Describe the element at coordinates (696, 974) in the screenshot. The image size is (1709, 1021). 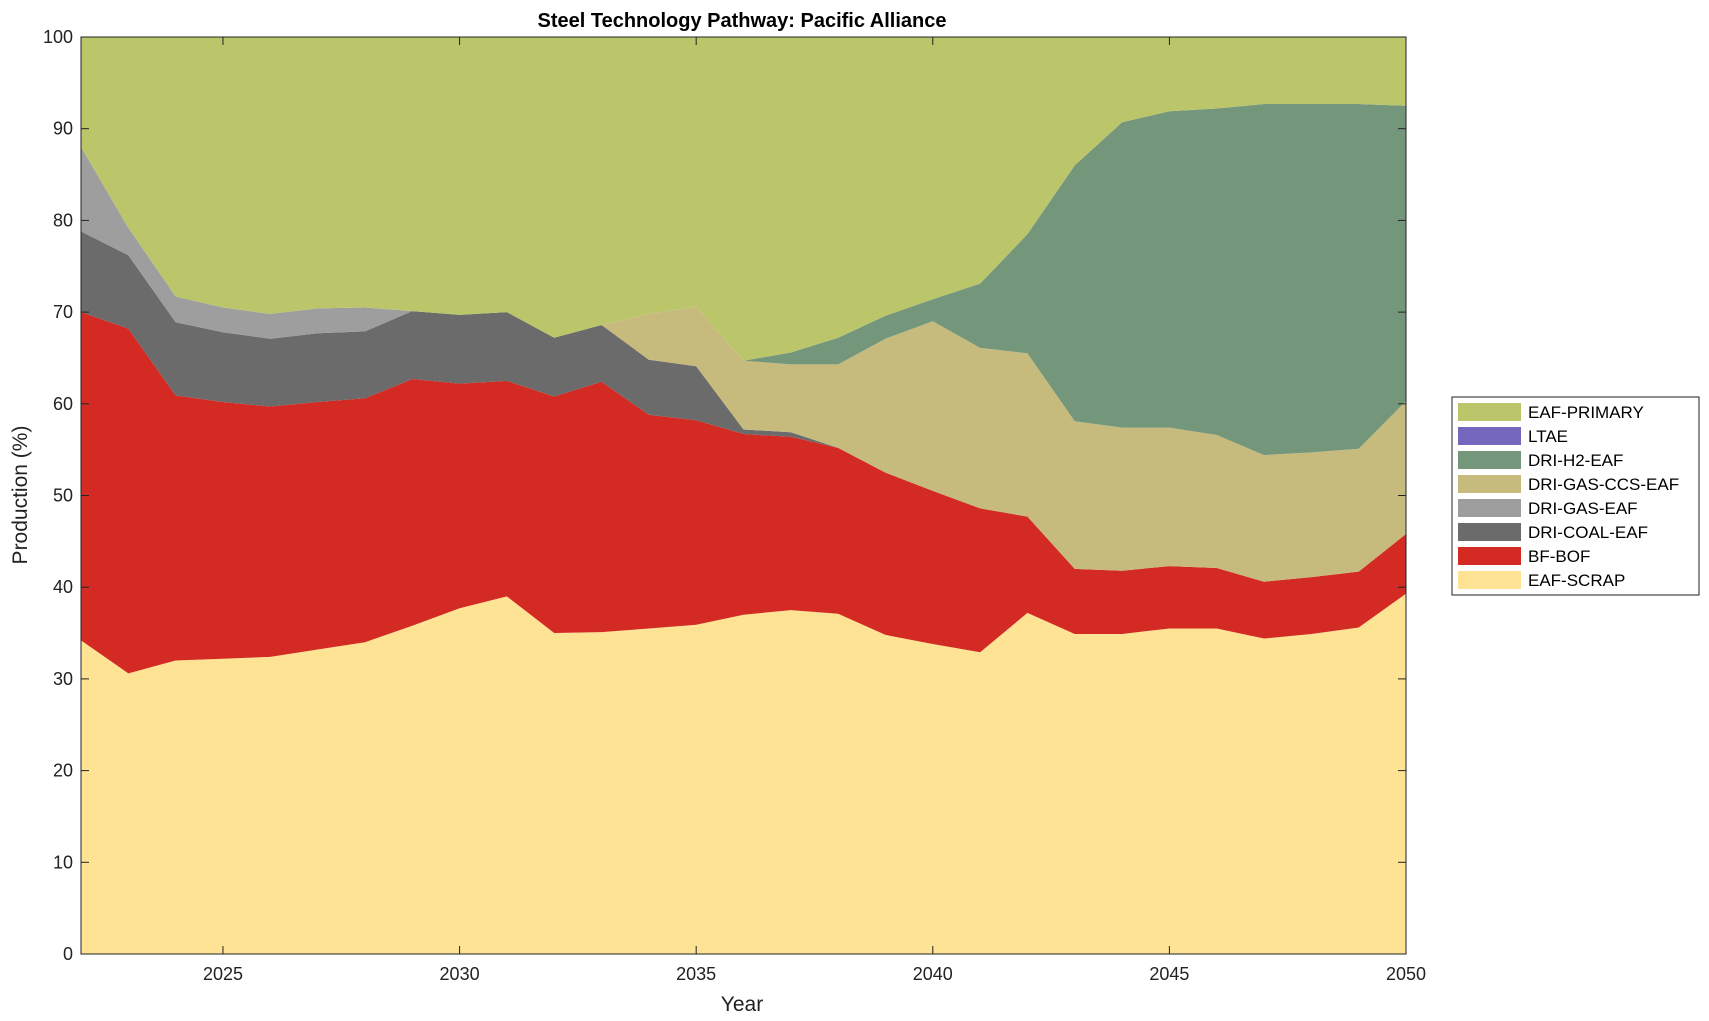
I see `x-tick-label: 2035` at that location.